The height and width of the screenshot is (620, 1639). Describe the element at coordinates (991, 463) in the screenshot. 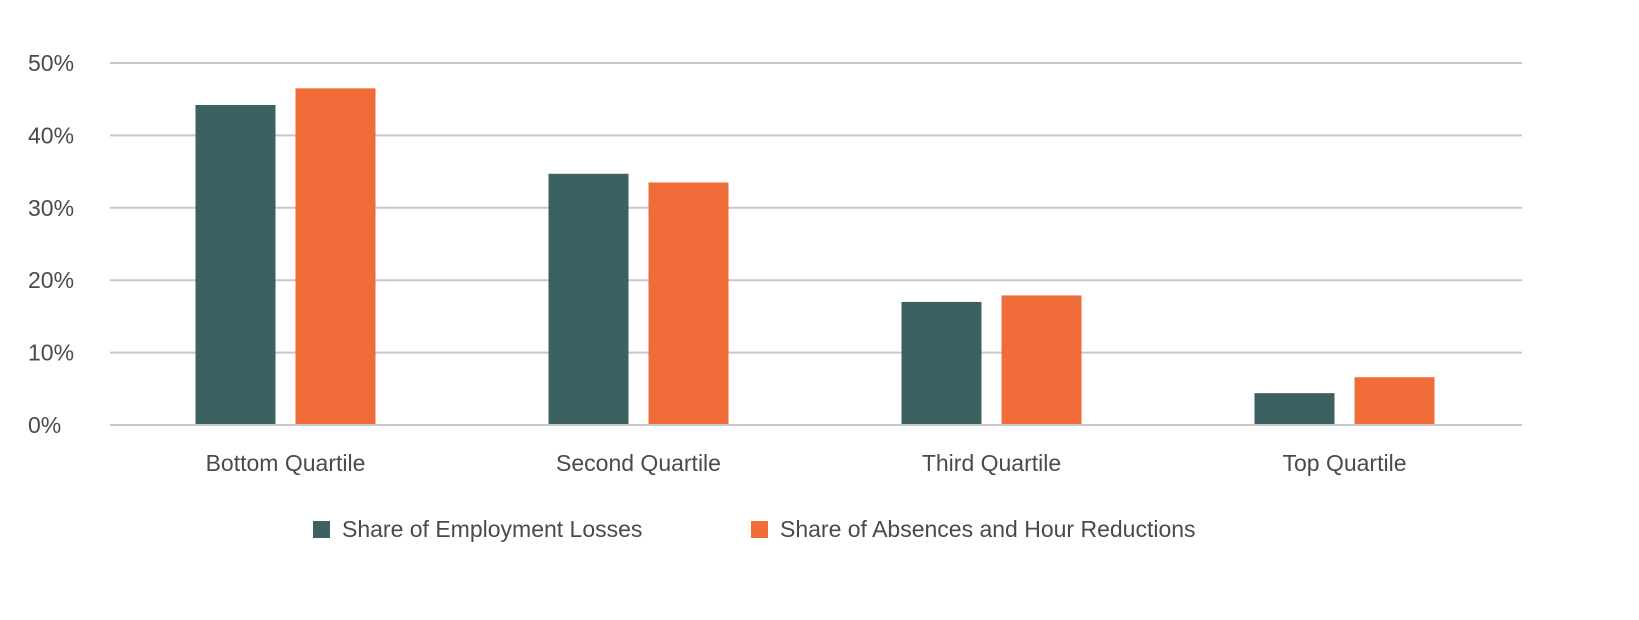

I see `x-tick-label: Third Quartile` at that location.